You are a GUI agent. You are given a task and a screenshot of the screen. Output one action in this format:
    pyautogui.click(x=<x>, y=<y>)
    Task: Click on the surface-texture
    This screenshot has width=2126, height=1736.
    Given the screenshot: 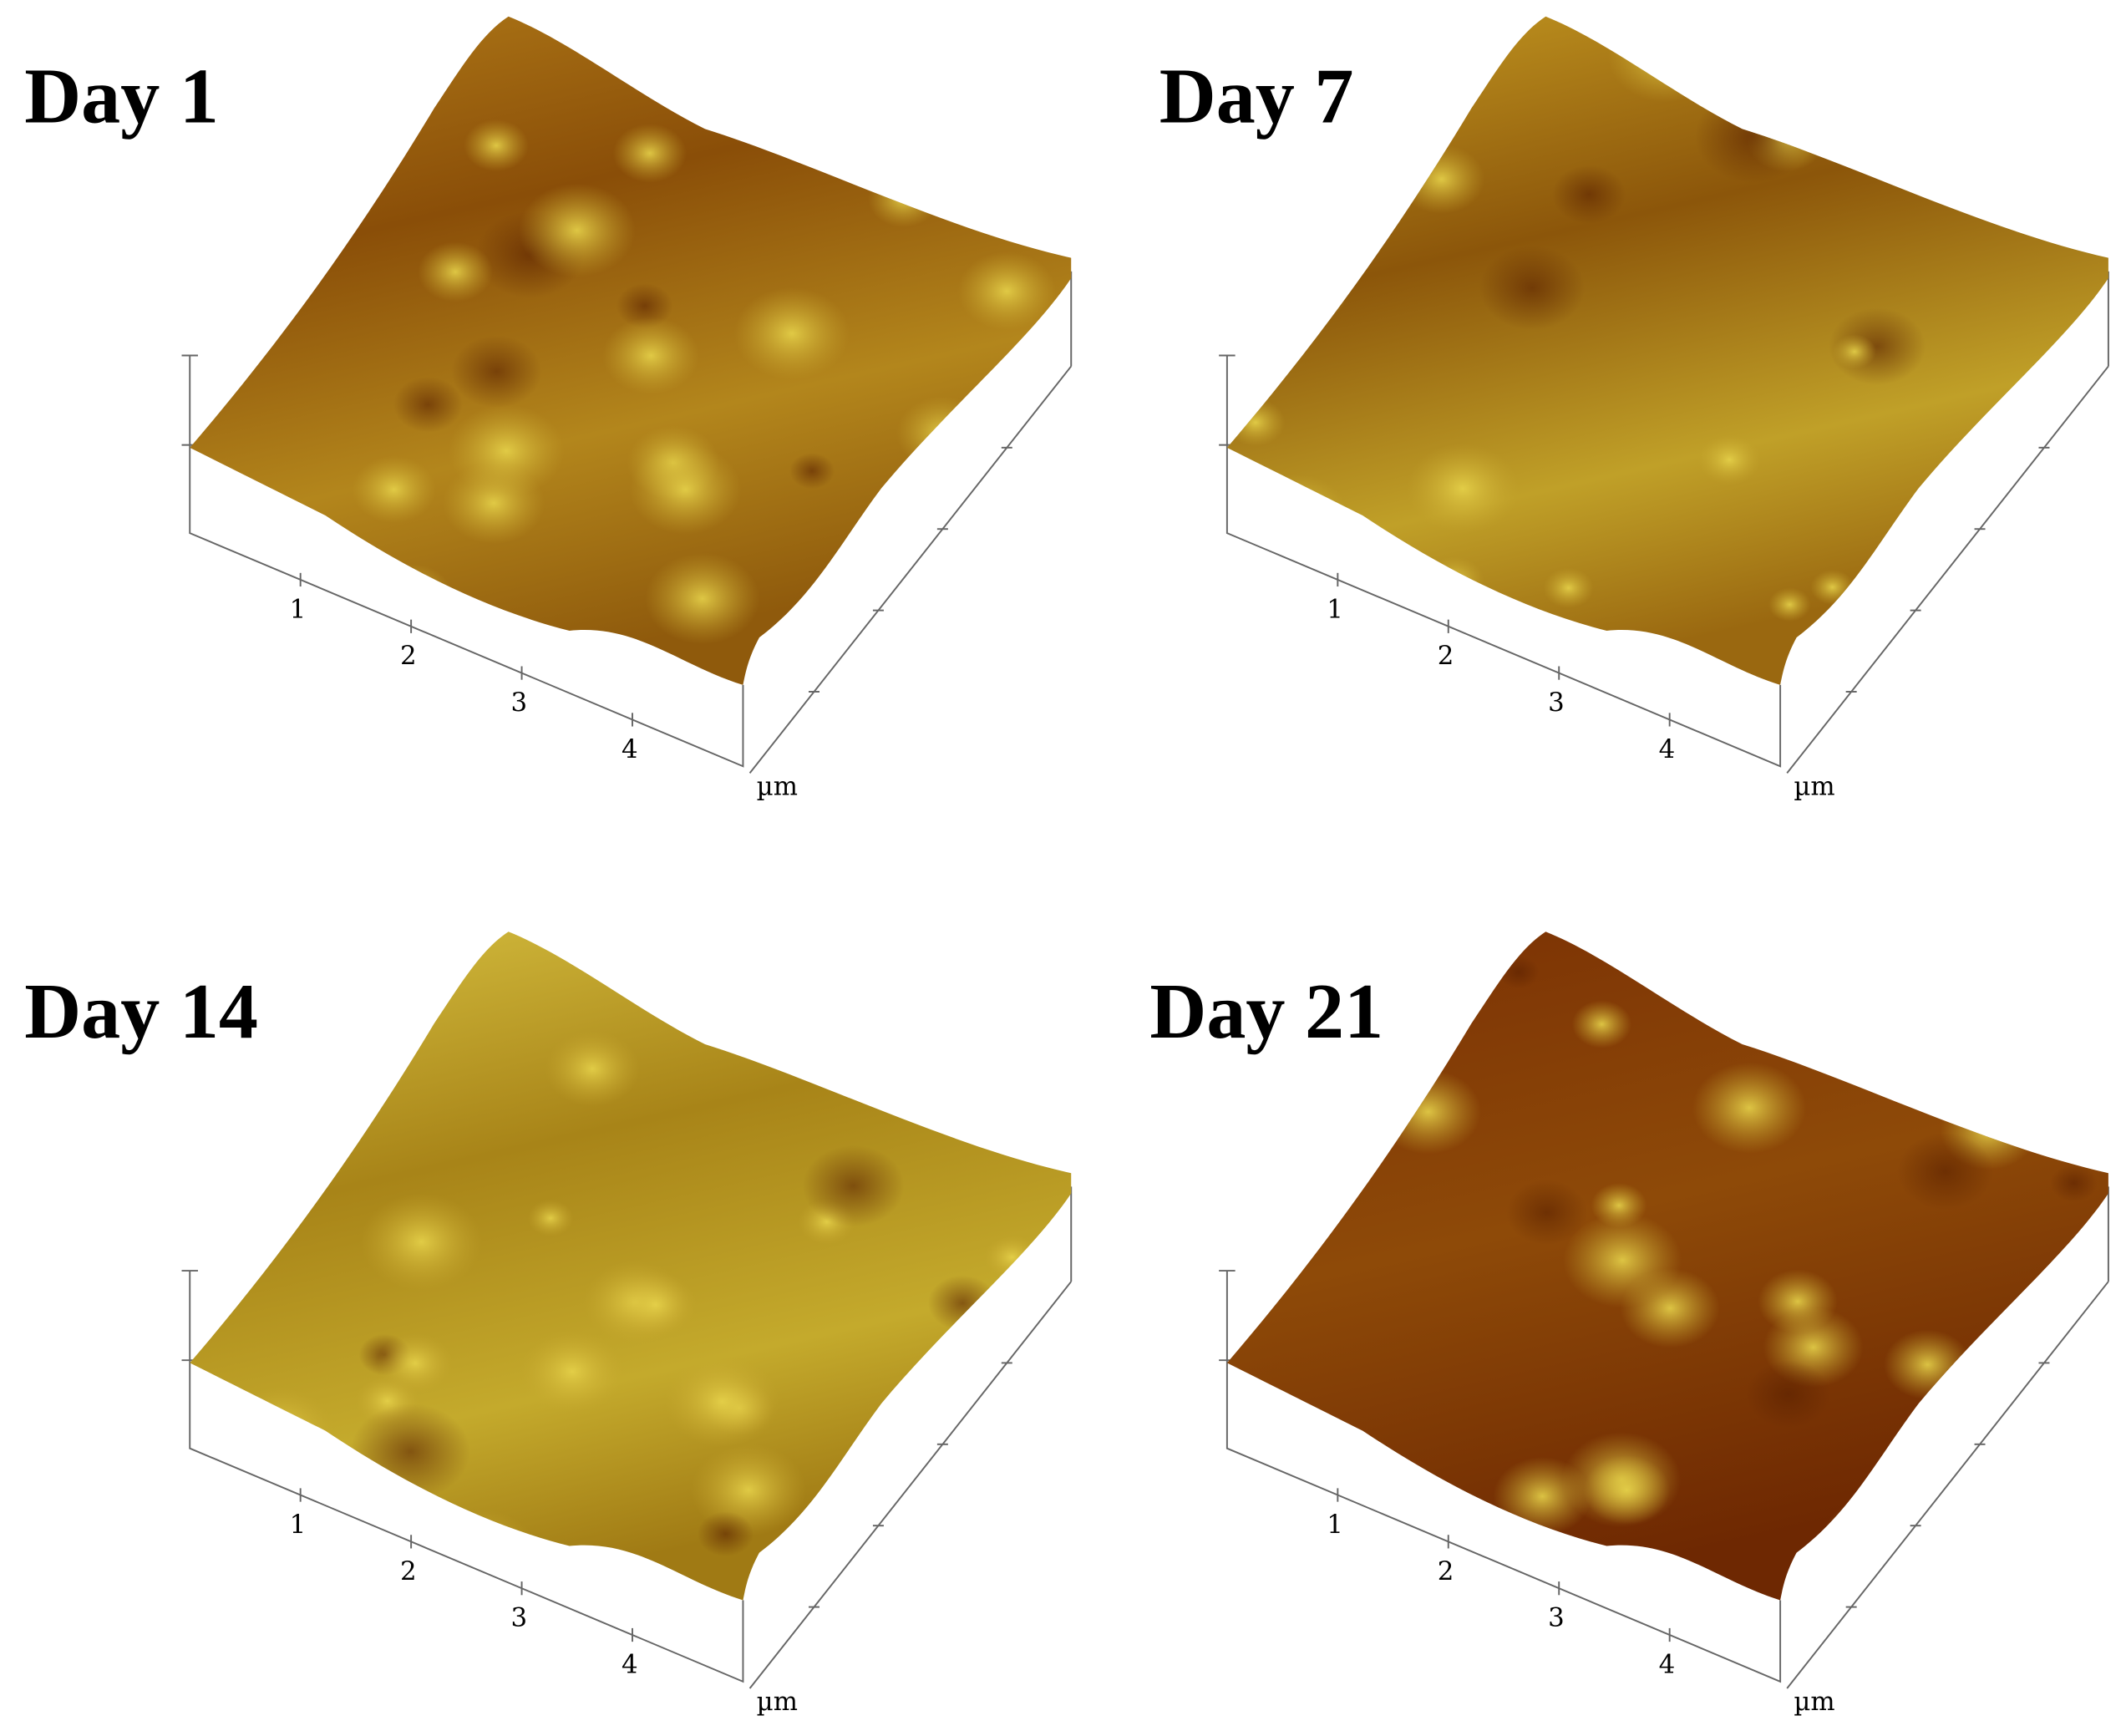 What is the action you would take?
    pyautogui.click(x=623, y=352)
    